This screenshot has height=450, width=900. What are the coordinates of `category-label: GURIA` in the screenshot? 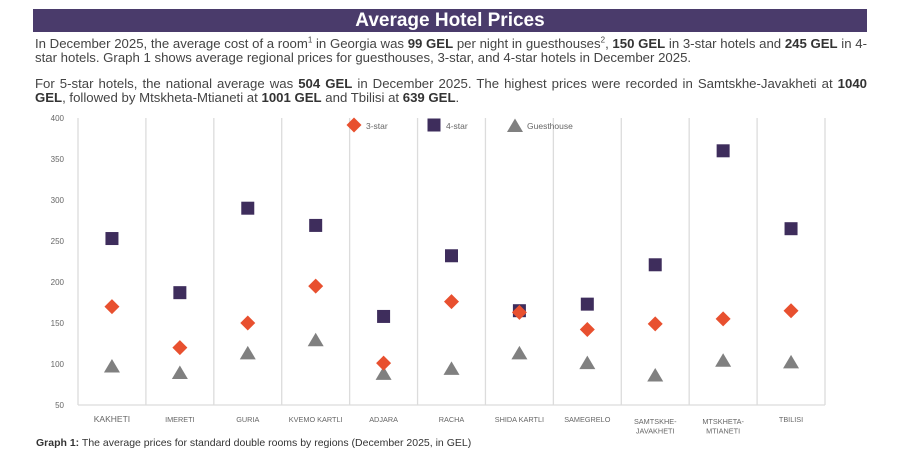 It's located at (247, 419).